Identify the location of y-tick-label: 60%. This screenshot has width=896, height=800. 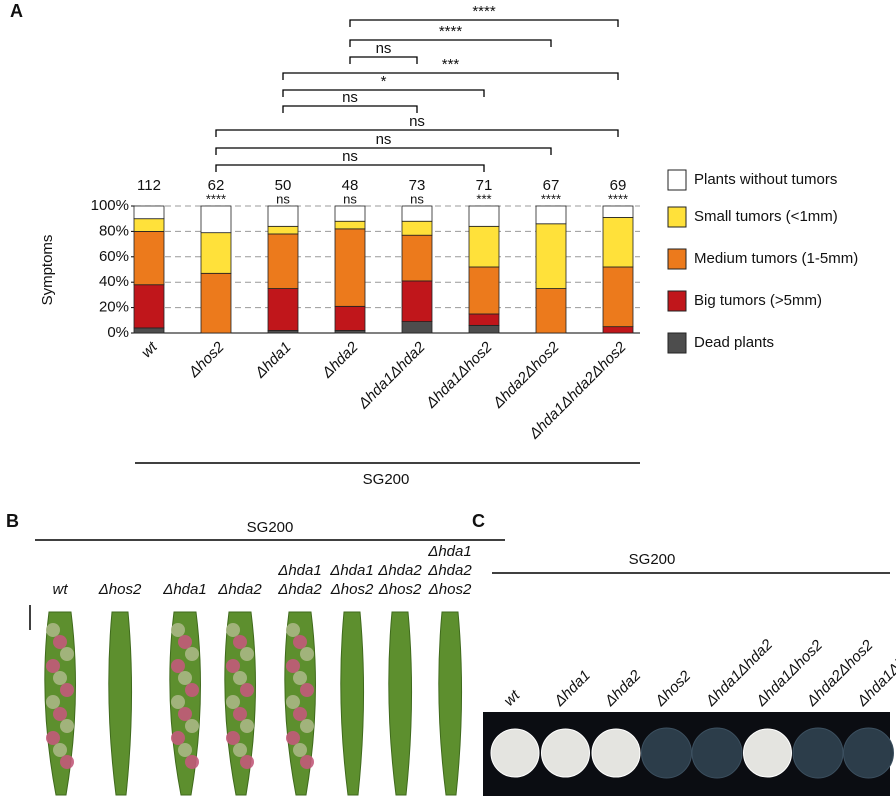
(114, 256).